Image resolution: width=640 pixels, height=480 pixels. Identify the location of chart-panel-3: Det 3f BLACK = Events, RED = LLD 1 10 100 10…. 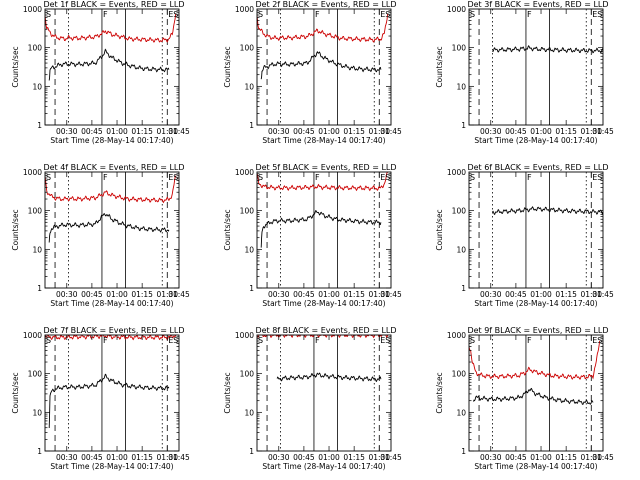
(524, 72).